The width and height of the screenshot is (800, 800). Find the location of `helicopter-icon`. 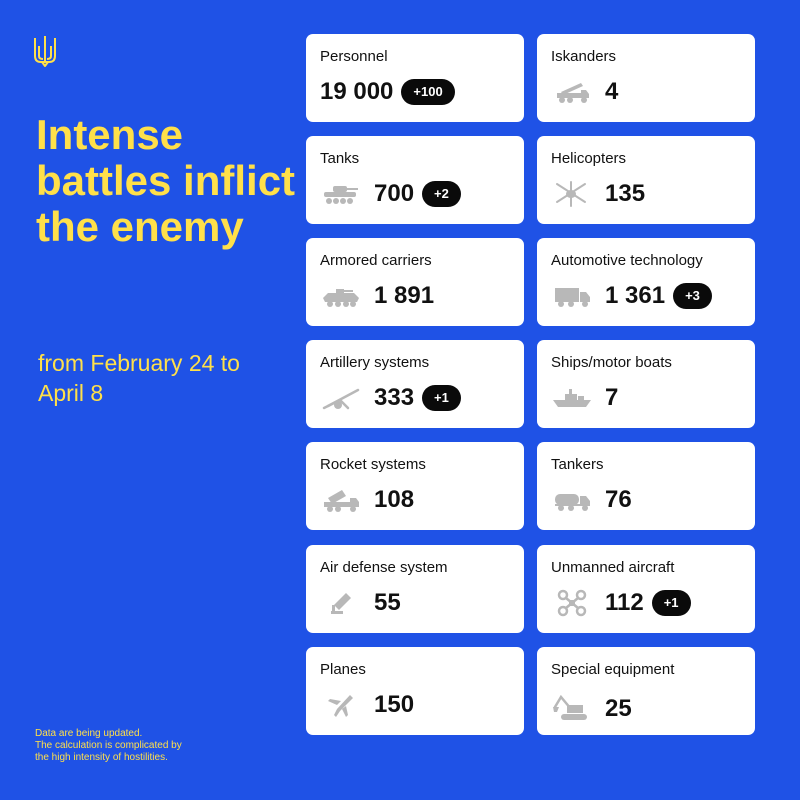

helicopter-icon is located at coordinates (571, 194).